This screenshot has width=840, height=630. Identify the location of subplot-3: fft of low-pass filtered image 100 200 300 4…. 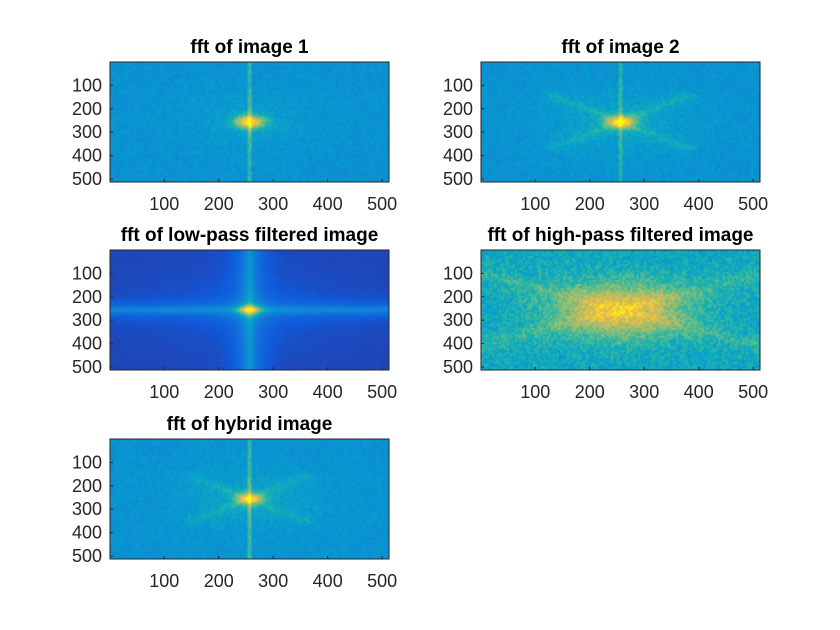
(234, 313).